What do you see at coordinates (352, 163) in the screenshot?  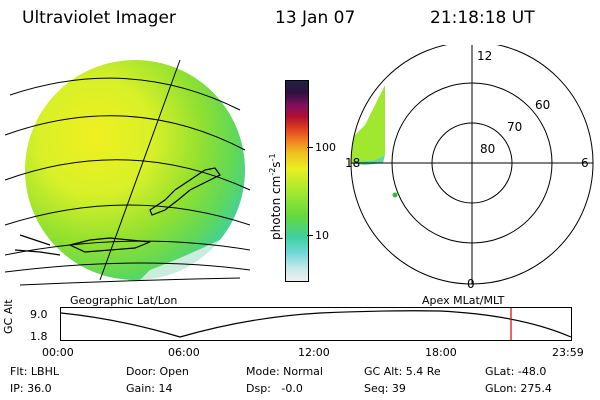 I see `mlt-label-18: 18` at bounding box center [352, 163].